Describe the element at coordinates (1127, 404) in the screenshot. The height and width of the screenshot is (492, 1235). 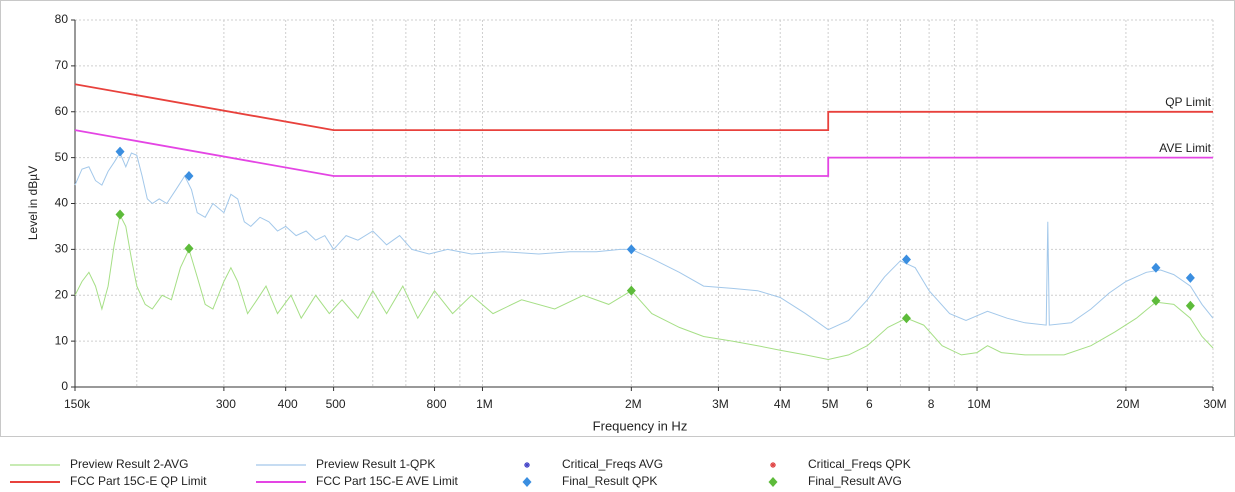
I see `x-tick-label: 20M` at that location.